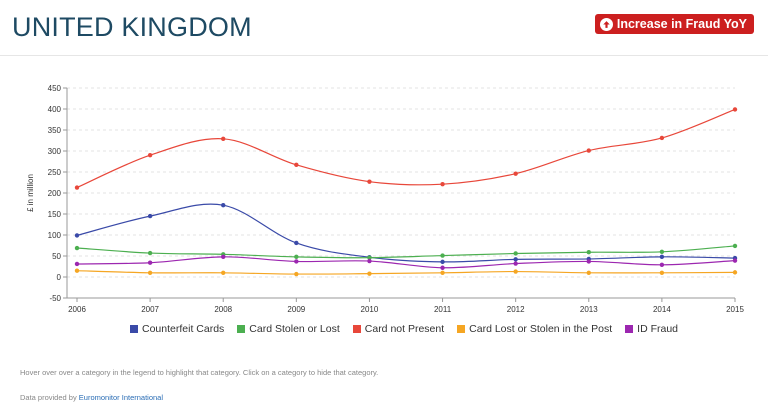 This screenshot has width=768, height=407. I want to click on legend-item: Card Stolen or Lost, so click(288, 329).